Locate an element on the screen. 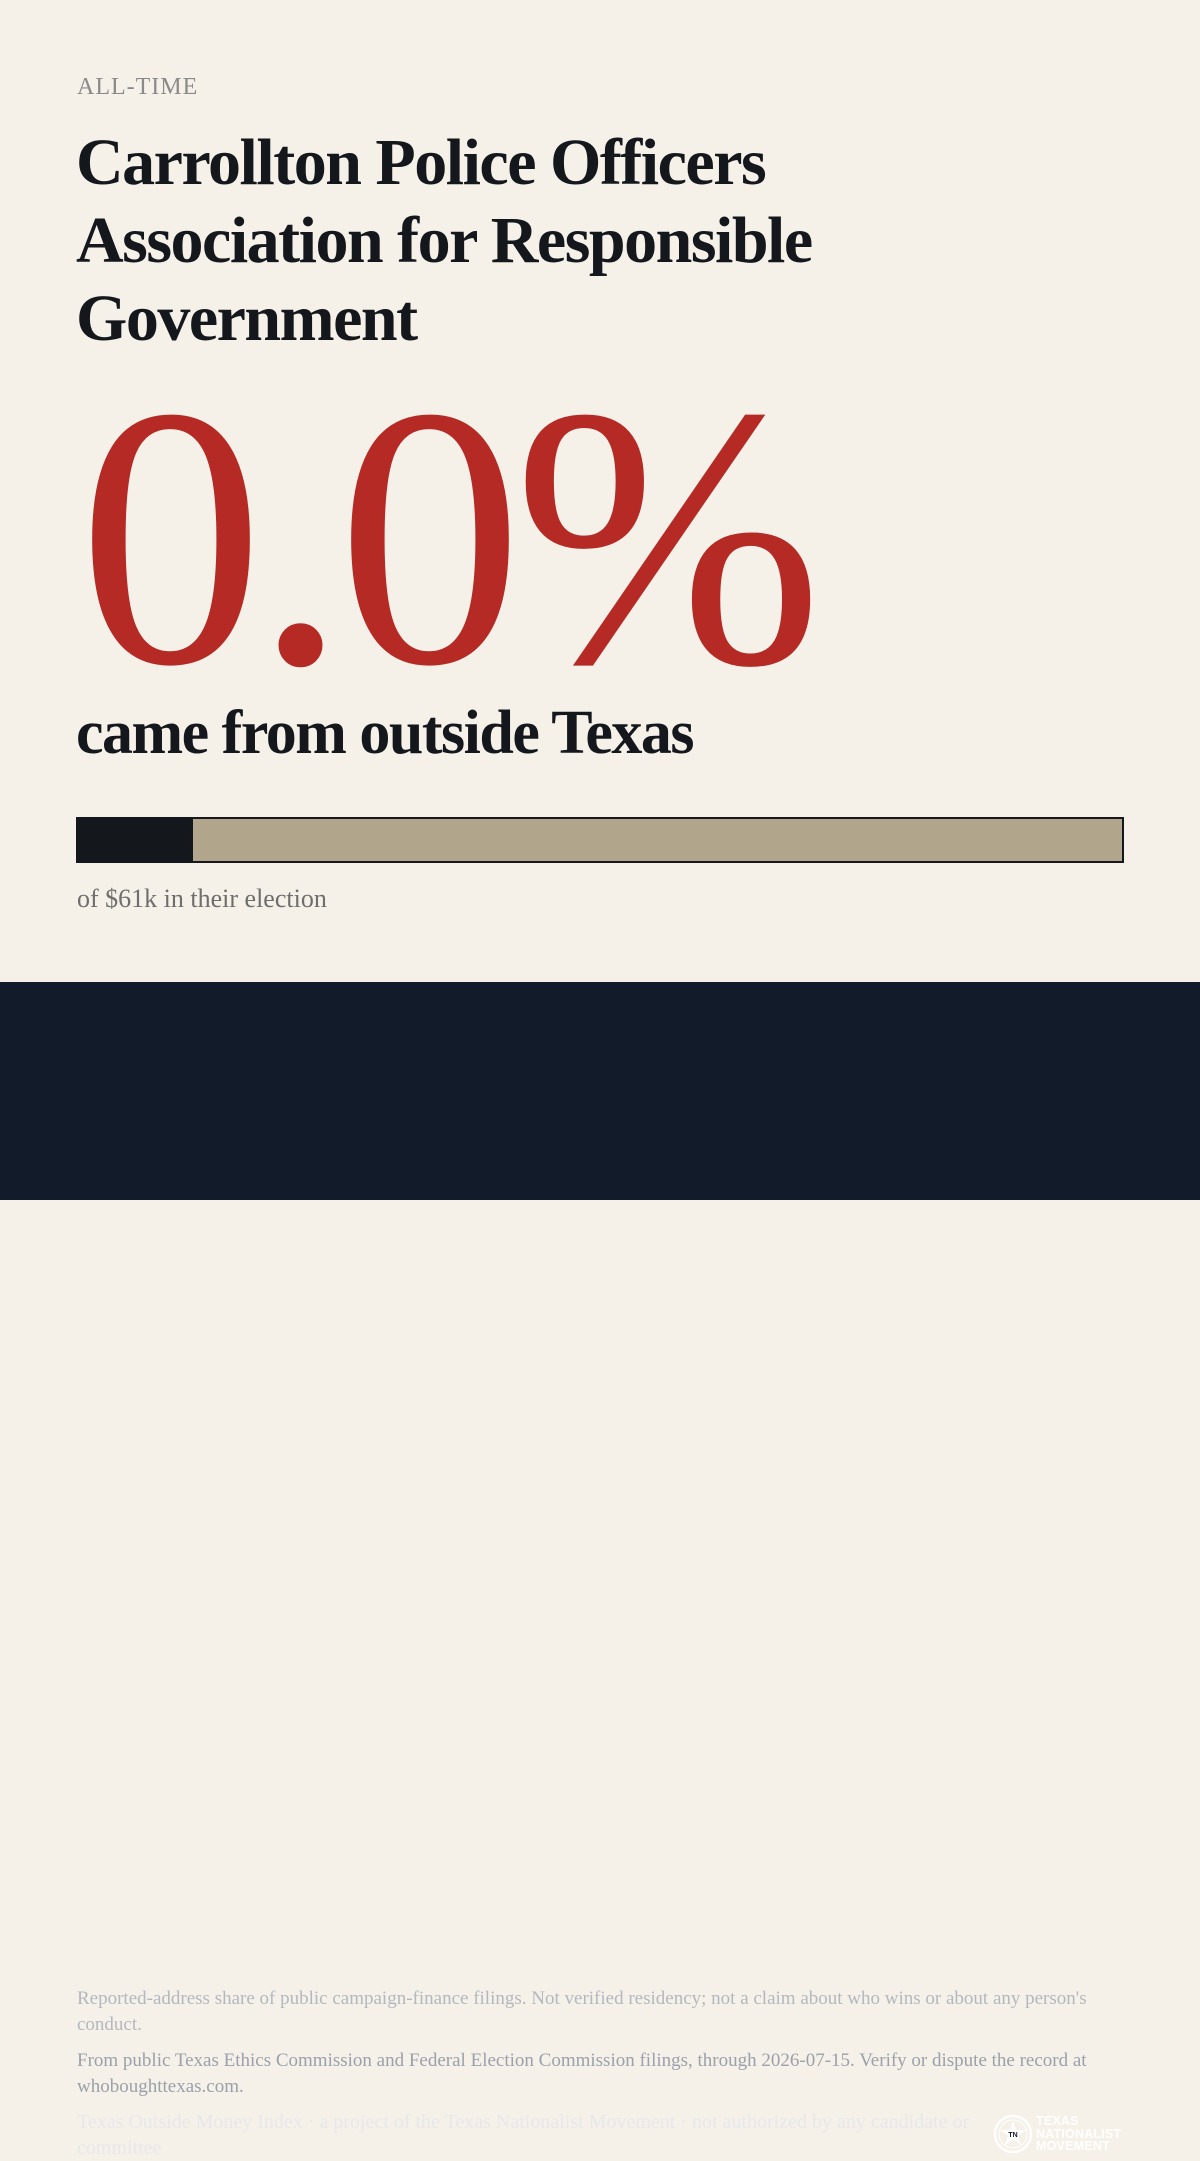 The image size is (1200, 2161). svg-text: TN is located at coordinates (1012, 2135).